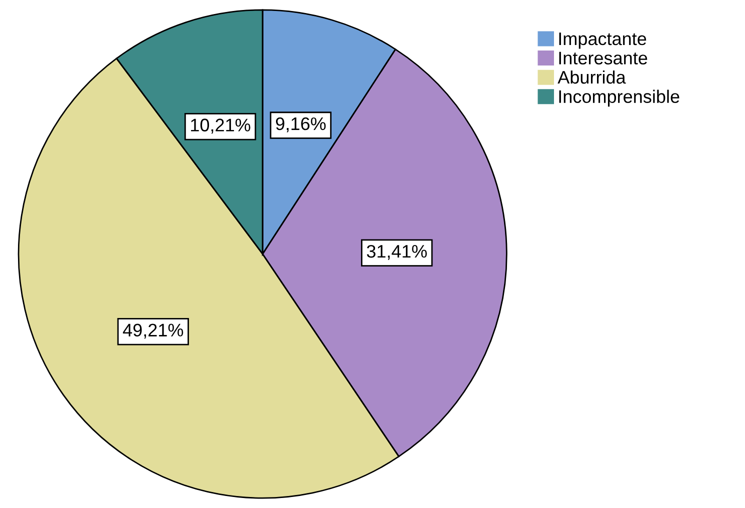  What do you see at coordinates (396, 252) in the screenshot?
I see `data-label: 31,41%` at bounding box center [396, 252].